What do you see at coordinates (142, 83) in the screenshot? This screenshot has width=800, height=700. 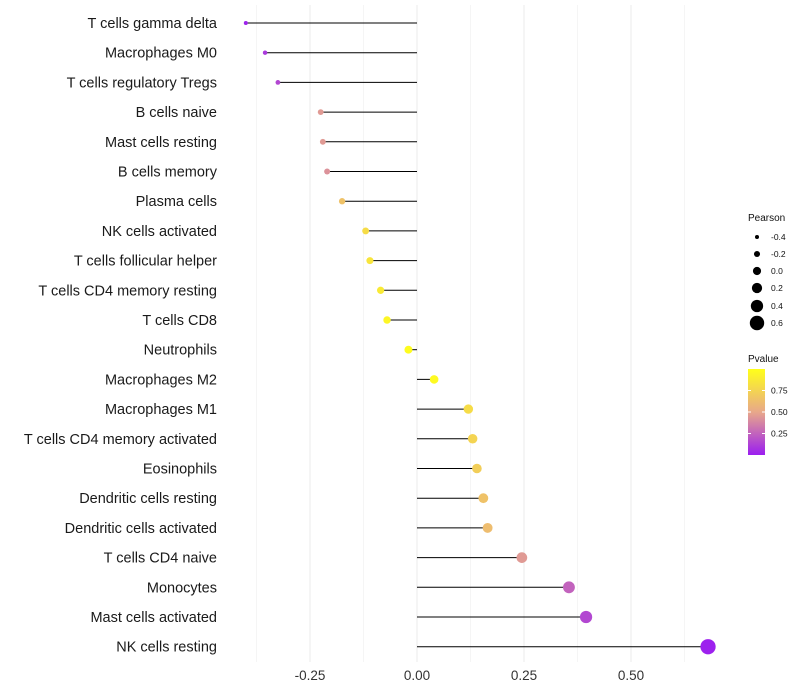 I see `category-label: T cells regulatory Tregs` at bounding box center [142, 83].